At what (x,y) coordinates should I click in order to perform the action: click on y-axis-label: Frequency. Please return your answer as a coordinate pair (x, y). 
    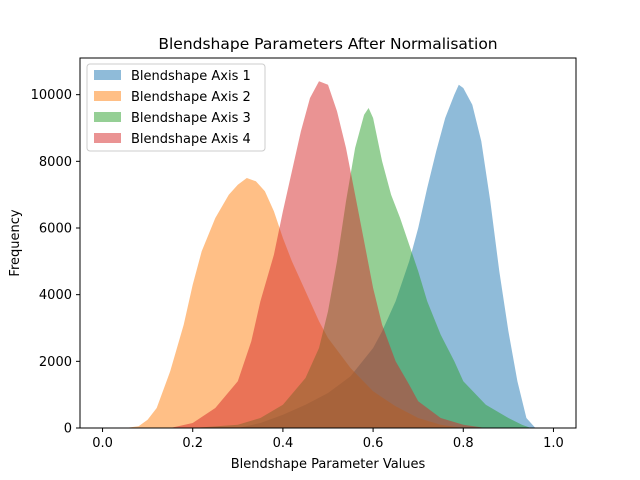
    Looking at the image, I should click on (15, 242).